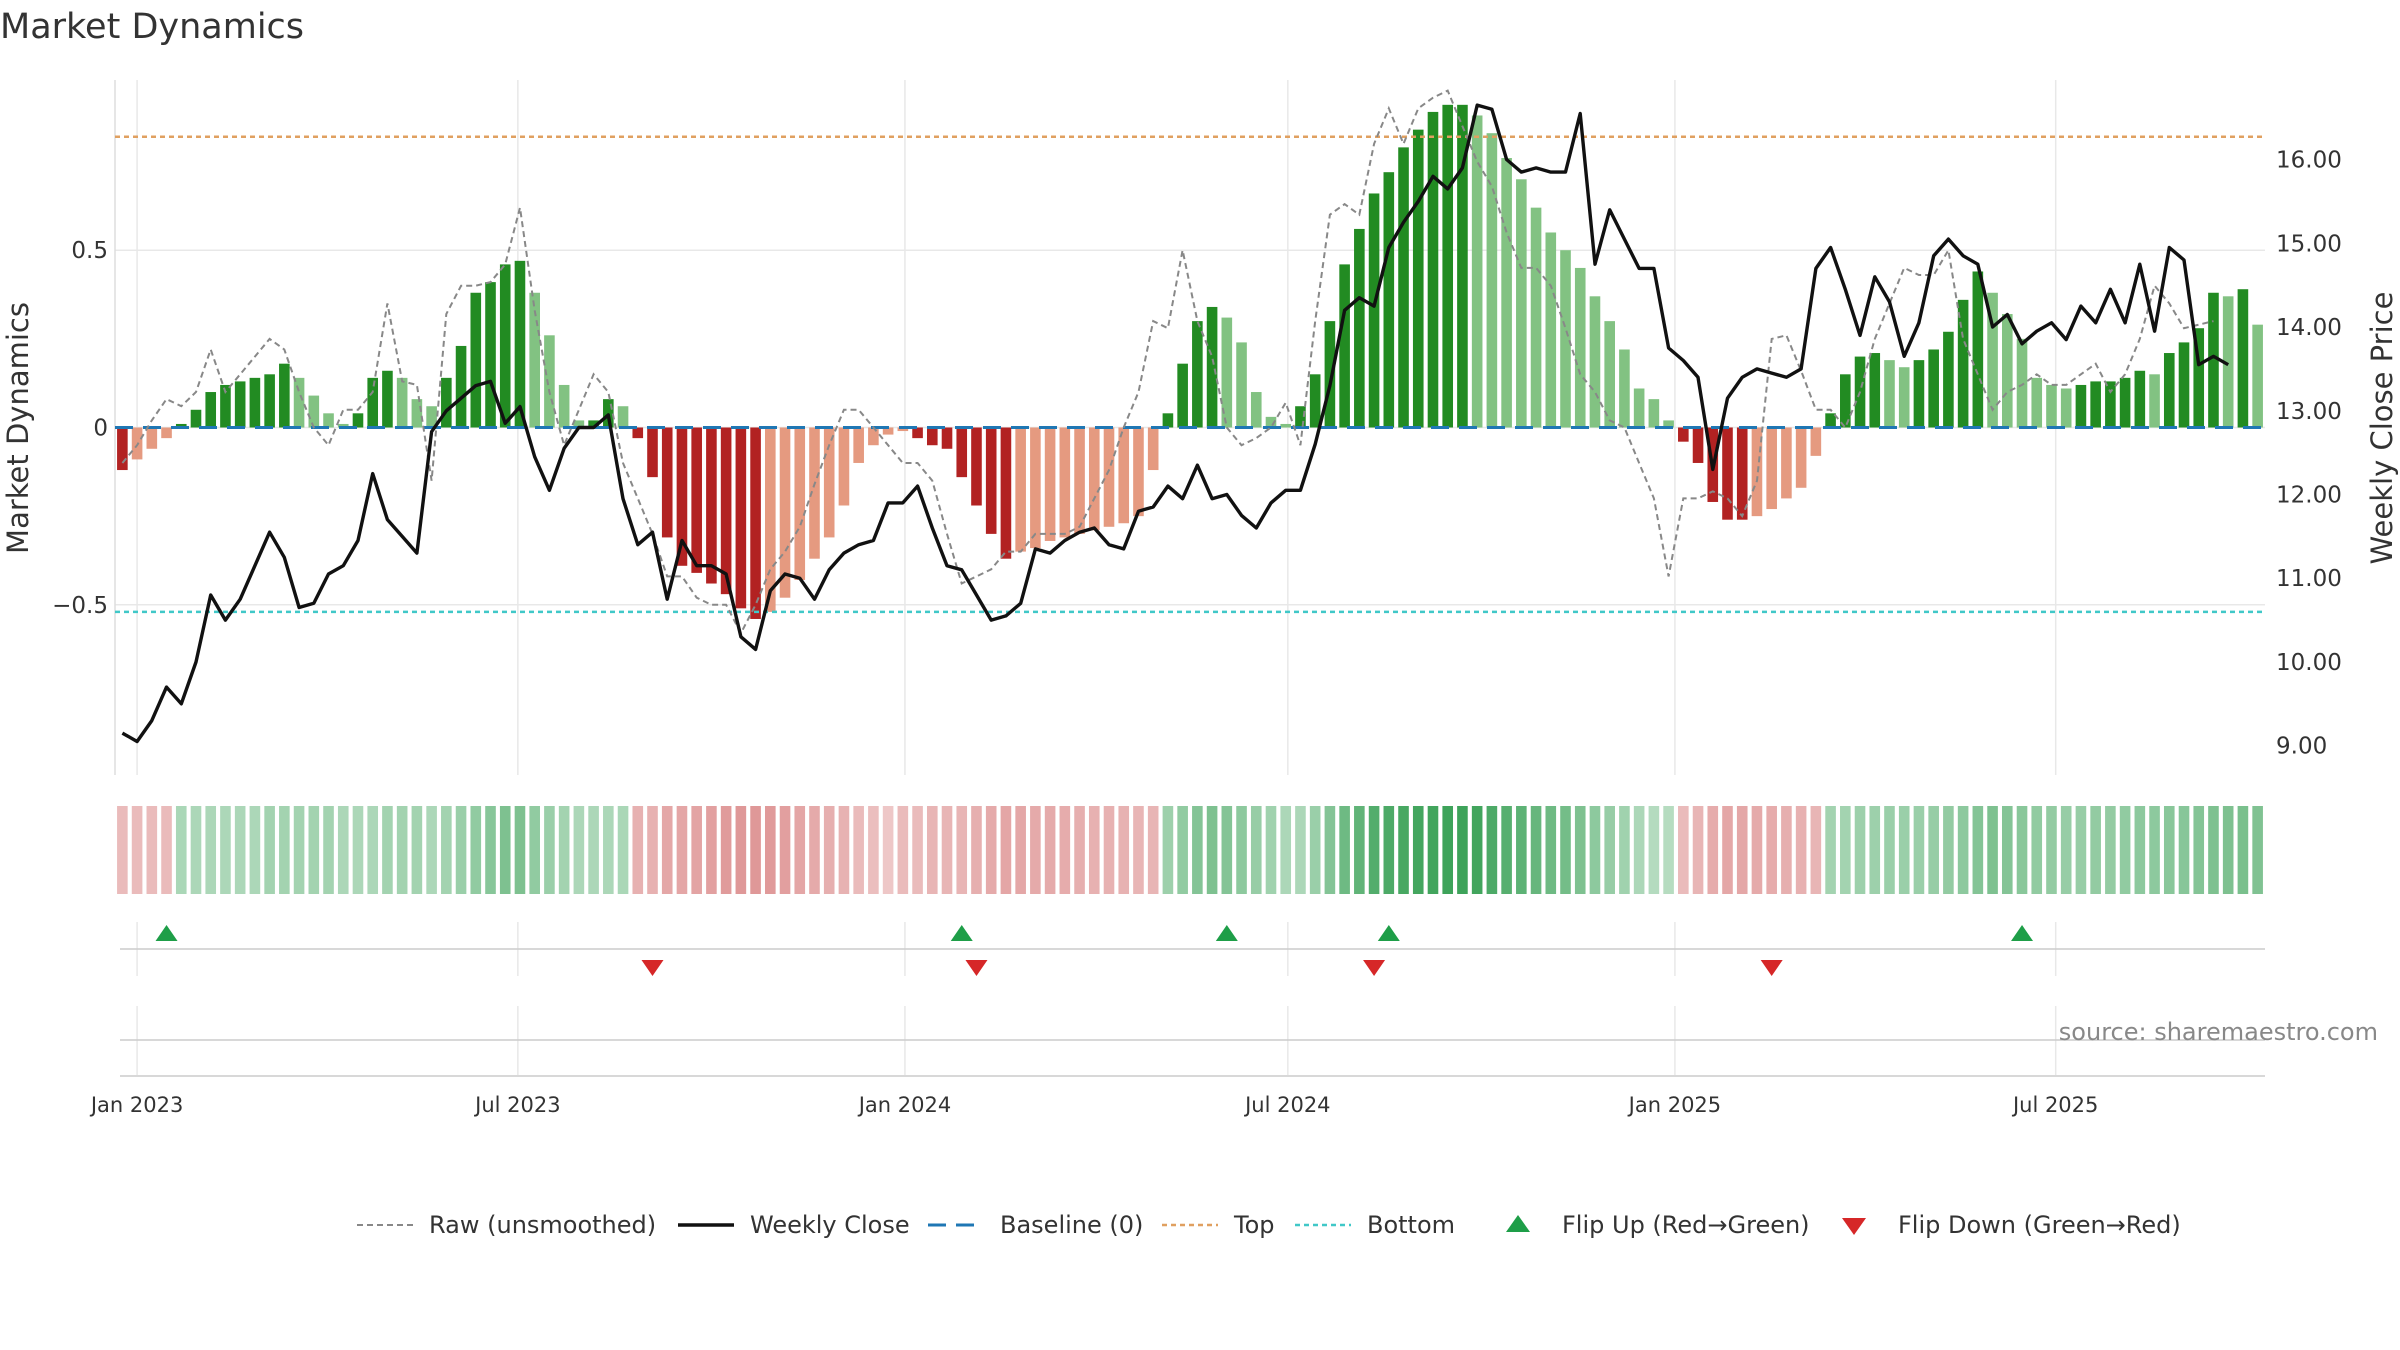 Image resolution: width=2400 pixels, height=1350 pixels. What do you see at coordinates (830, 1225) in the screenshot?
I see `legend-label-close: Weekly Close` at bounding box center [830, 1225].